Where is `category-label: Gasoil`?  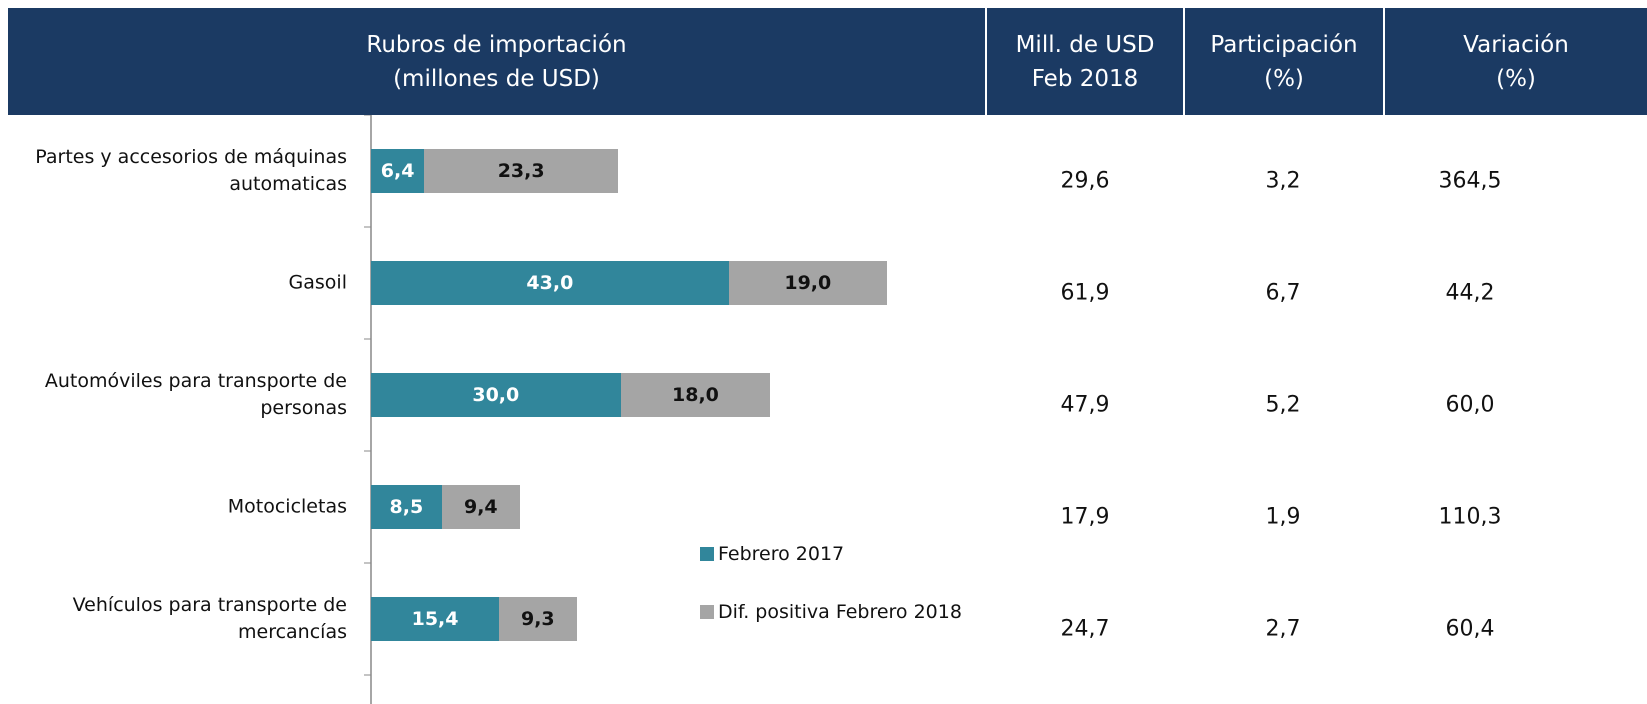 category-label: Gasoil is located at coordinates (317, 282).